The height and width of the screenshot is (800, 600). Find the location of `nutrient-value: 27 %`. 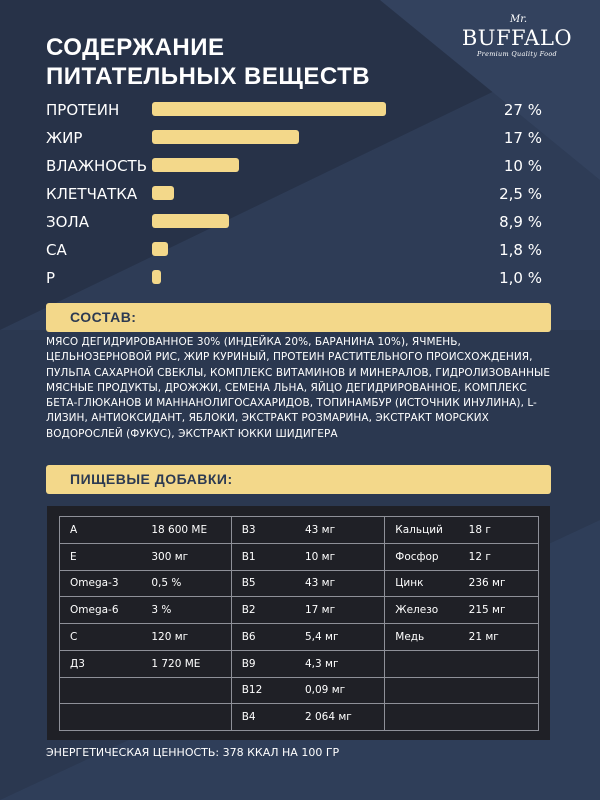

nutrient-value: 27 % is located at coordinates (522, 110).